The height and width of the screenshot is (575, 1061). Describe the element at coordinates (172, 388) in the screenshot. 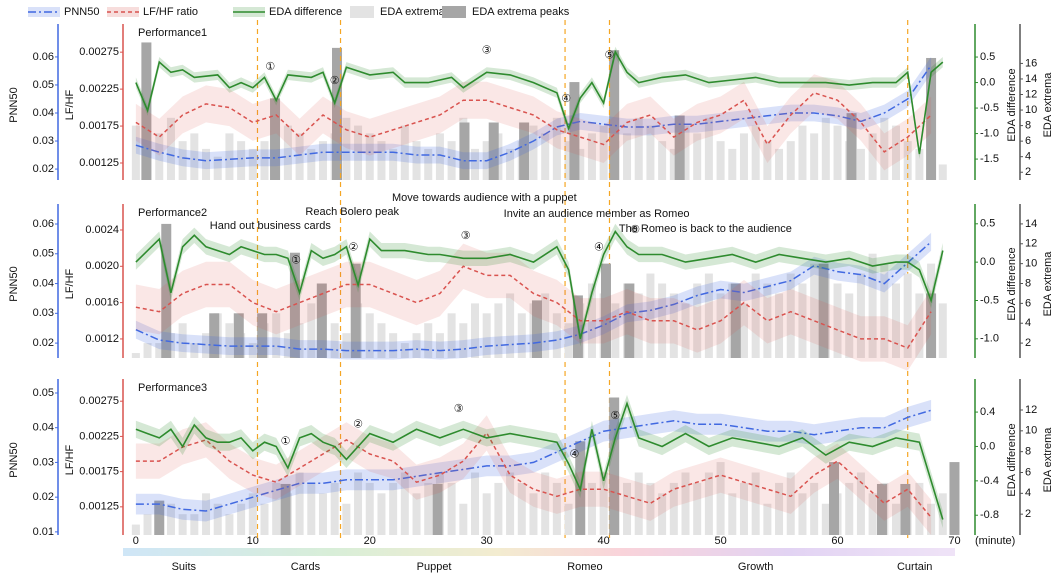

I see `panel-title: Performance3` at that location.